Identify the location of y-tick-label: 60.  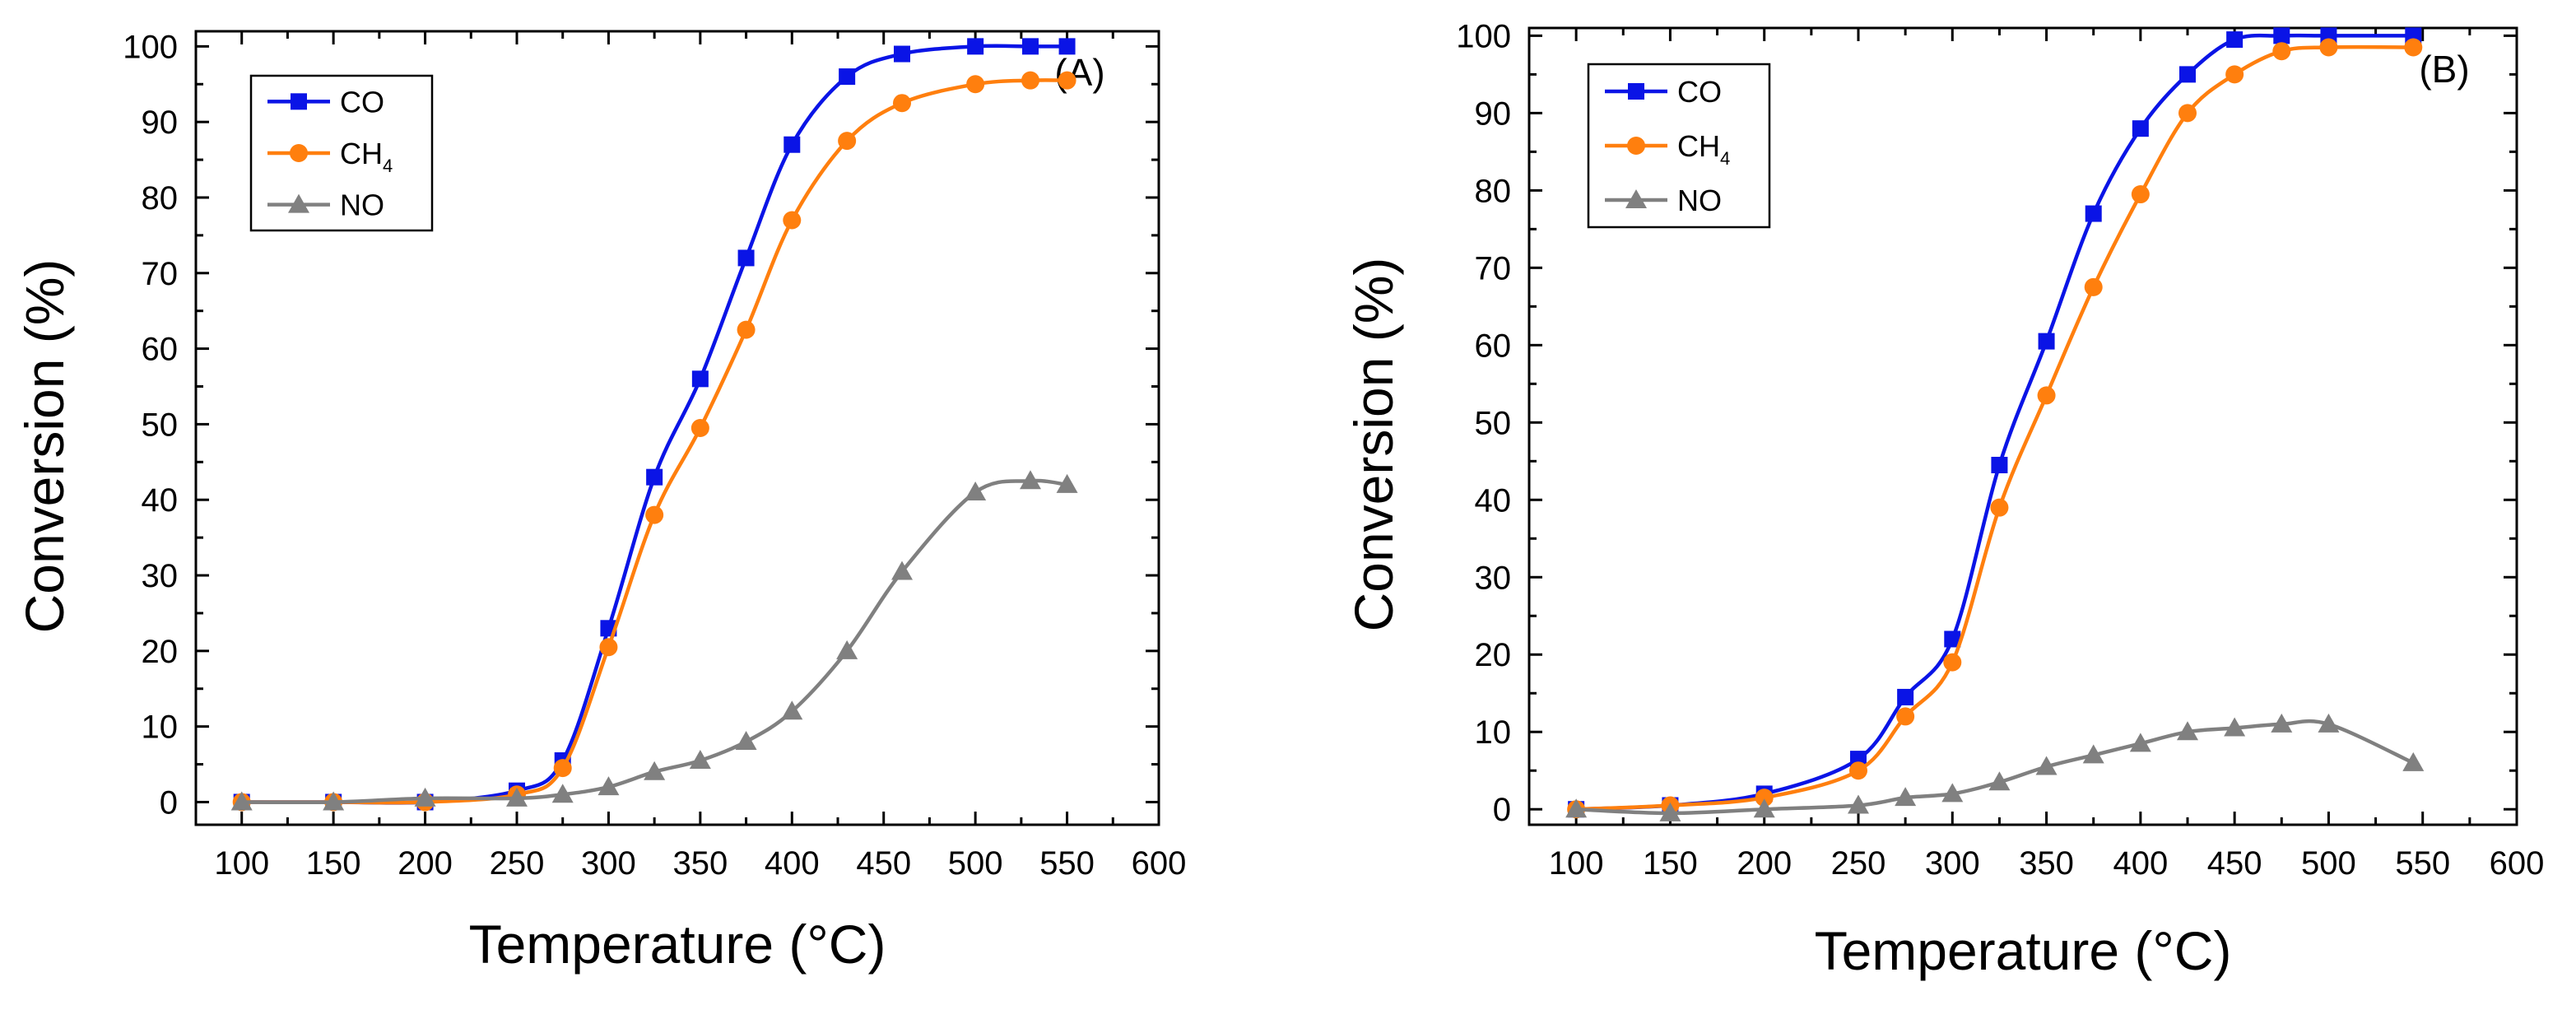
(160, 350).